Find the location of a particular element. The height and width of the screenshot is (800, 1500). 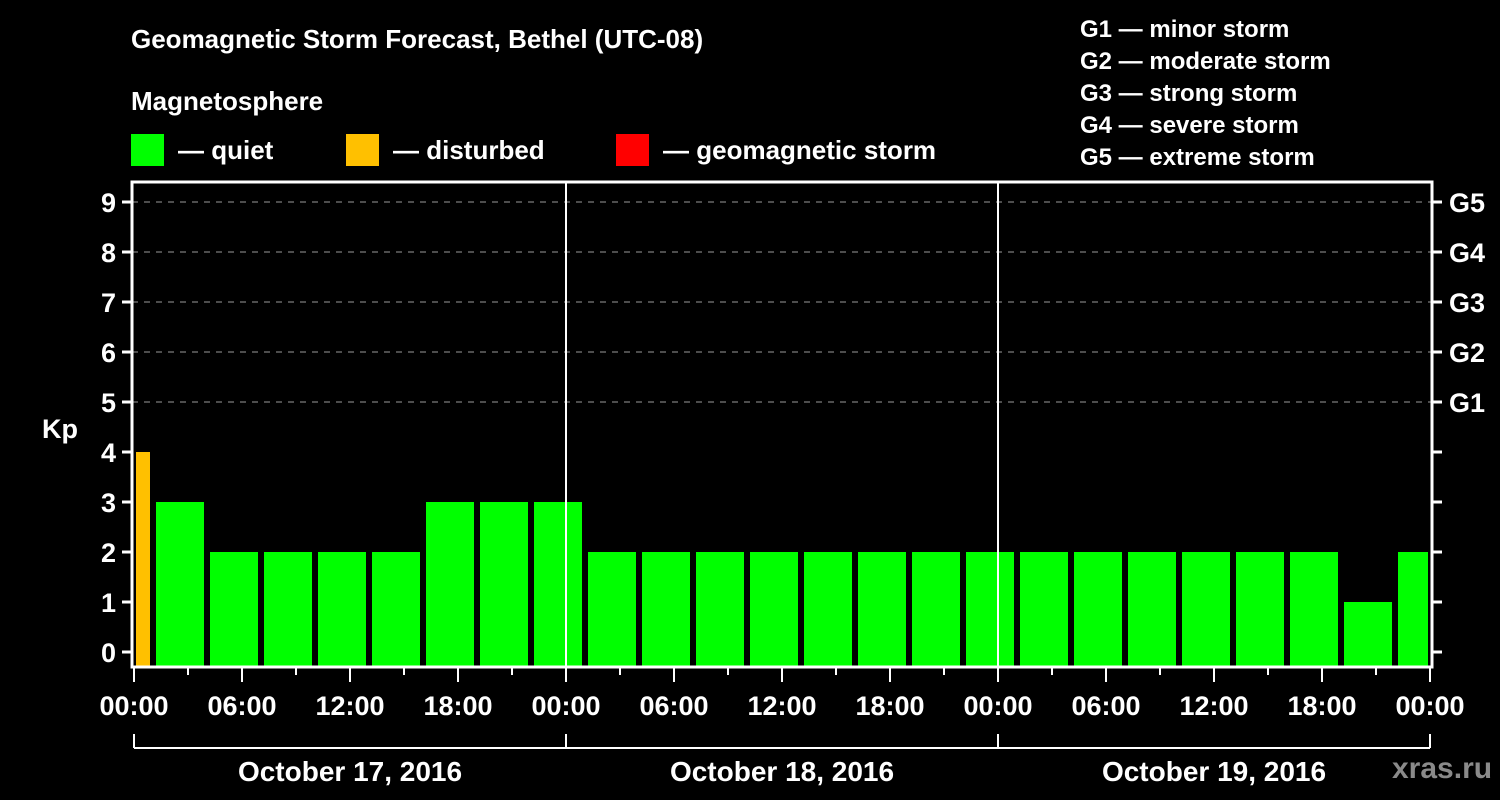

legend-storm: — geomagnetic storm is located at coordinates (776, 150).